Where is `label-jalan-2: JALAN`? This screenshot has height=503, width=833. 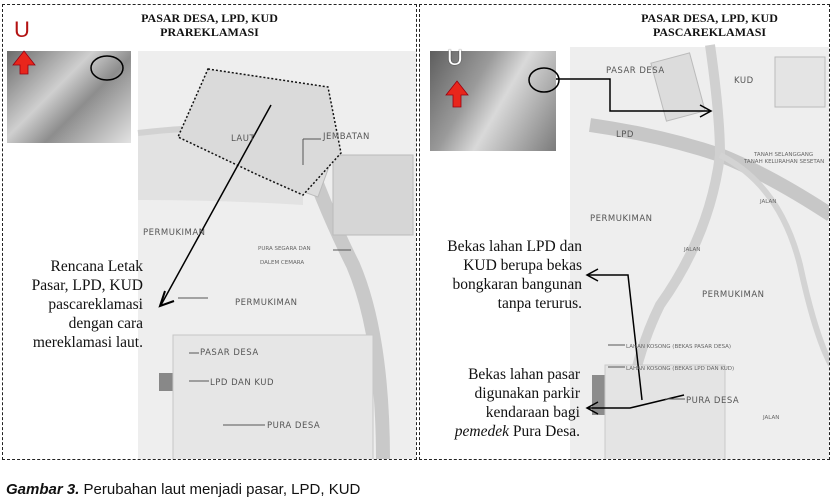
label-jalan-2: JALAN is located at coordinates (691, 250).